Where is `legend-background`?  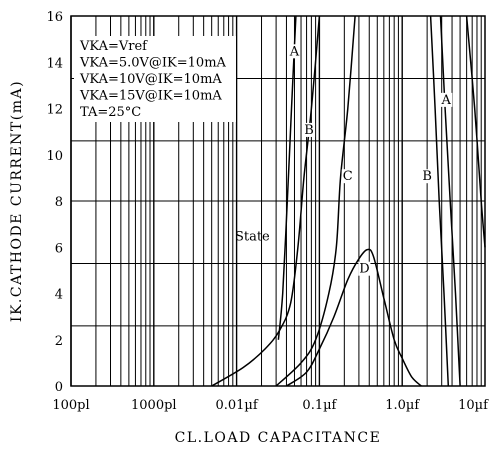 legend-background is located at coordinates (155, 79).